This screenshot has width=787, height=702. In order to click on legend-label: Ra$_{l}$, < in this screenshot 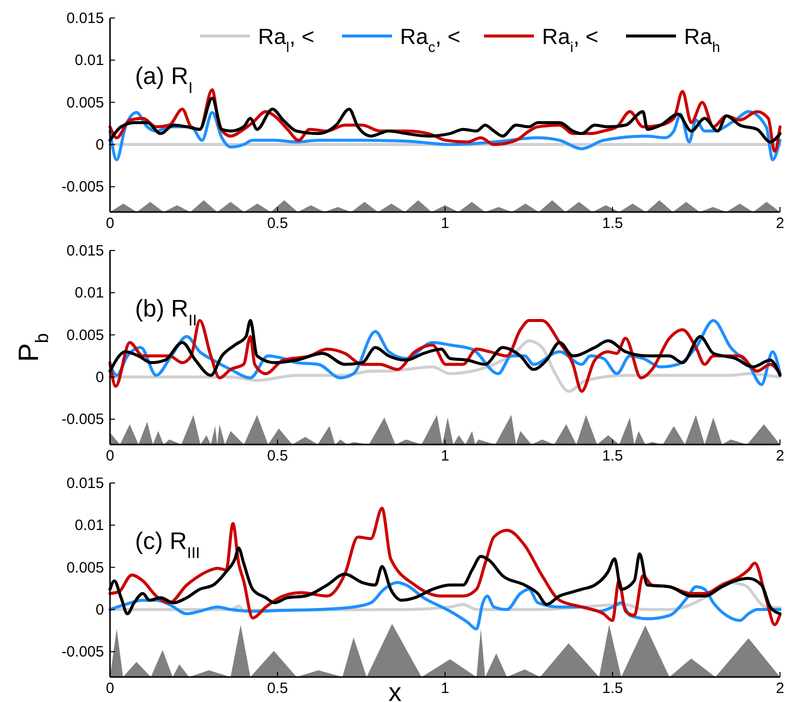, I will do `click(286, 40)`.